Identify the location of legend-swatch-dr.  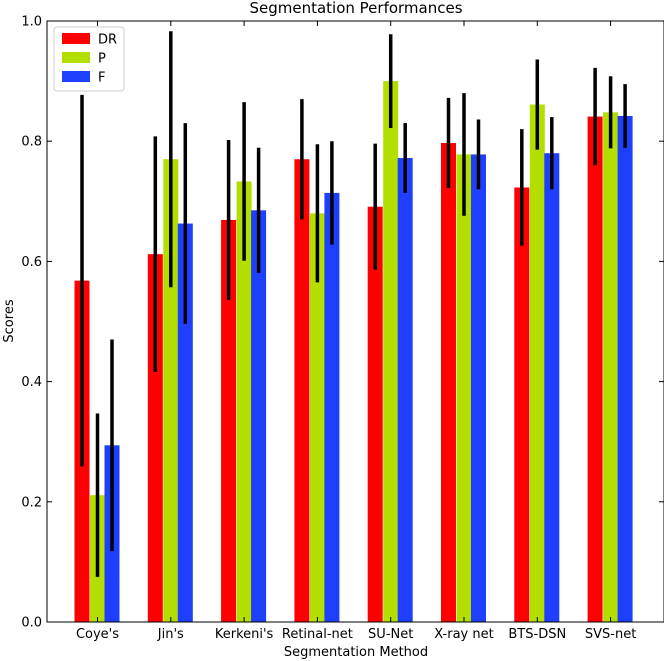
(76, 38).